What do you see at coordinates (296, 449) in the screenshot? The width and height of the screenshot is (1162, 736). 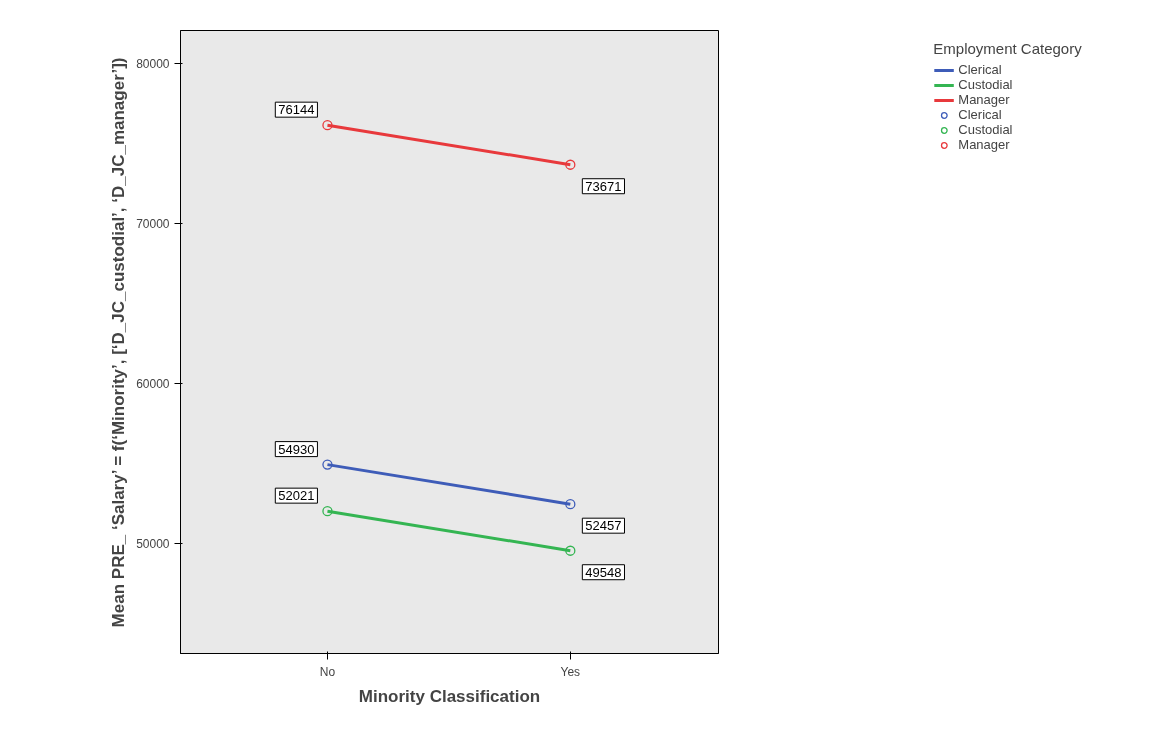 I see `data-label: 54930` at bounding box center [296, 449].